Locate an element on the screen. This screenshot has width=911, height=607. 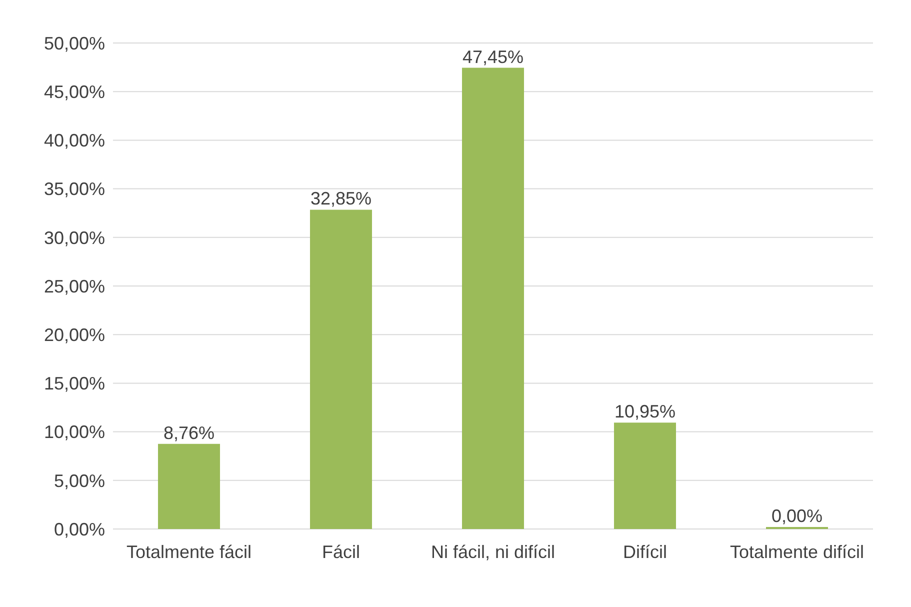
y-tick-label: 35,00% is located at coordinates (74, 189).